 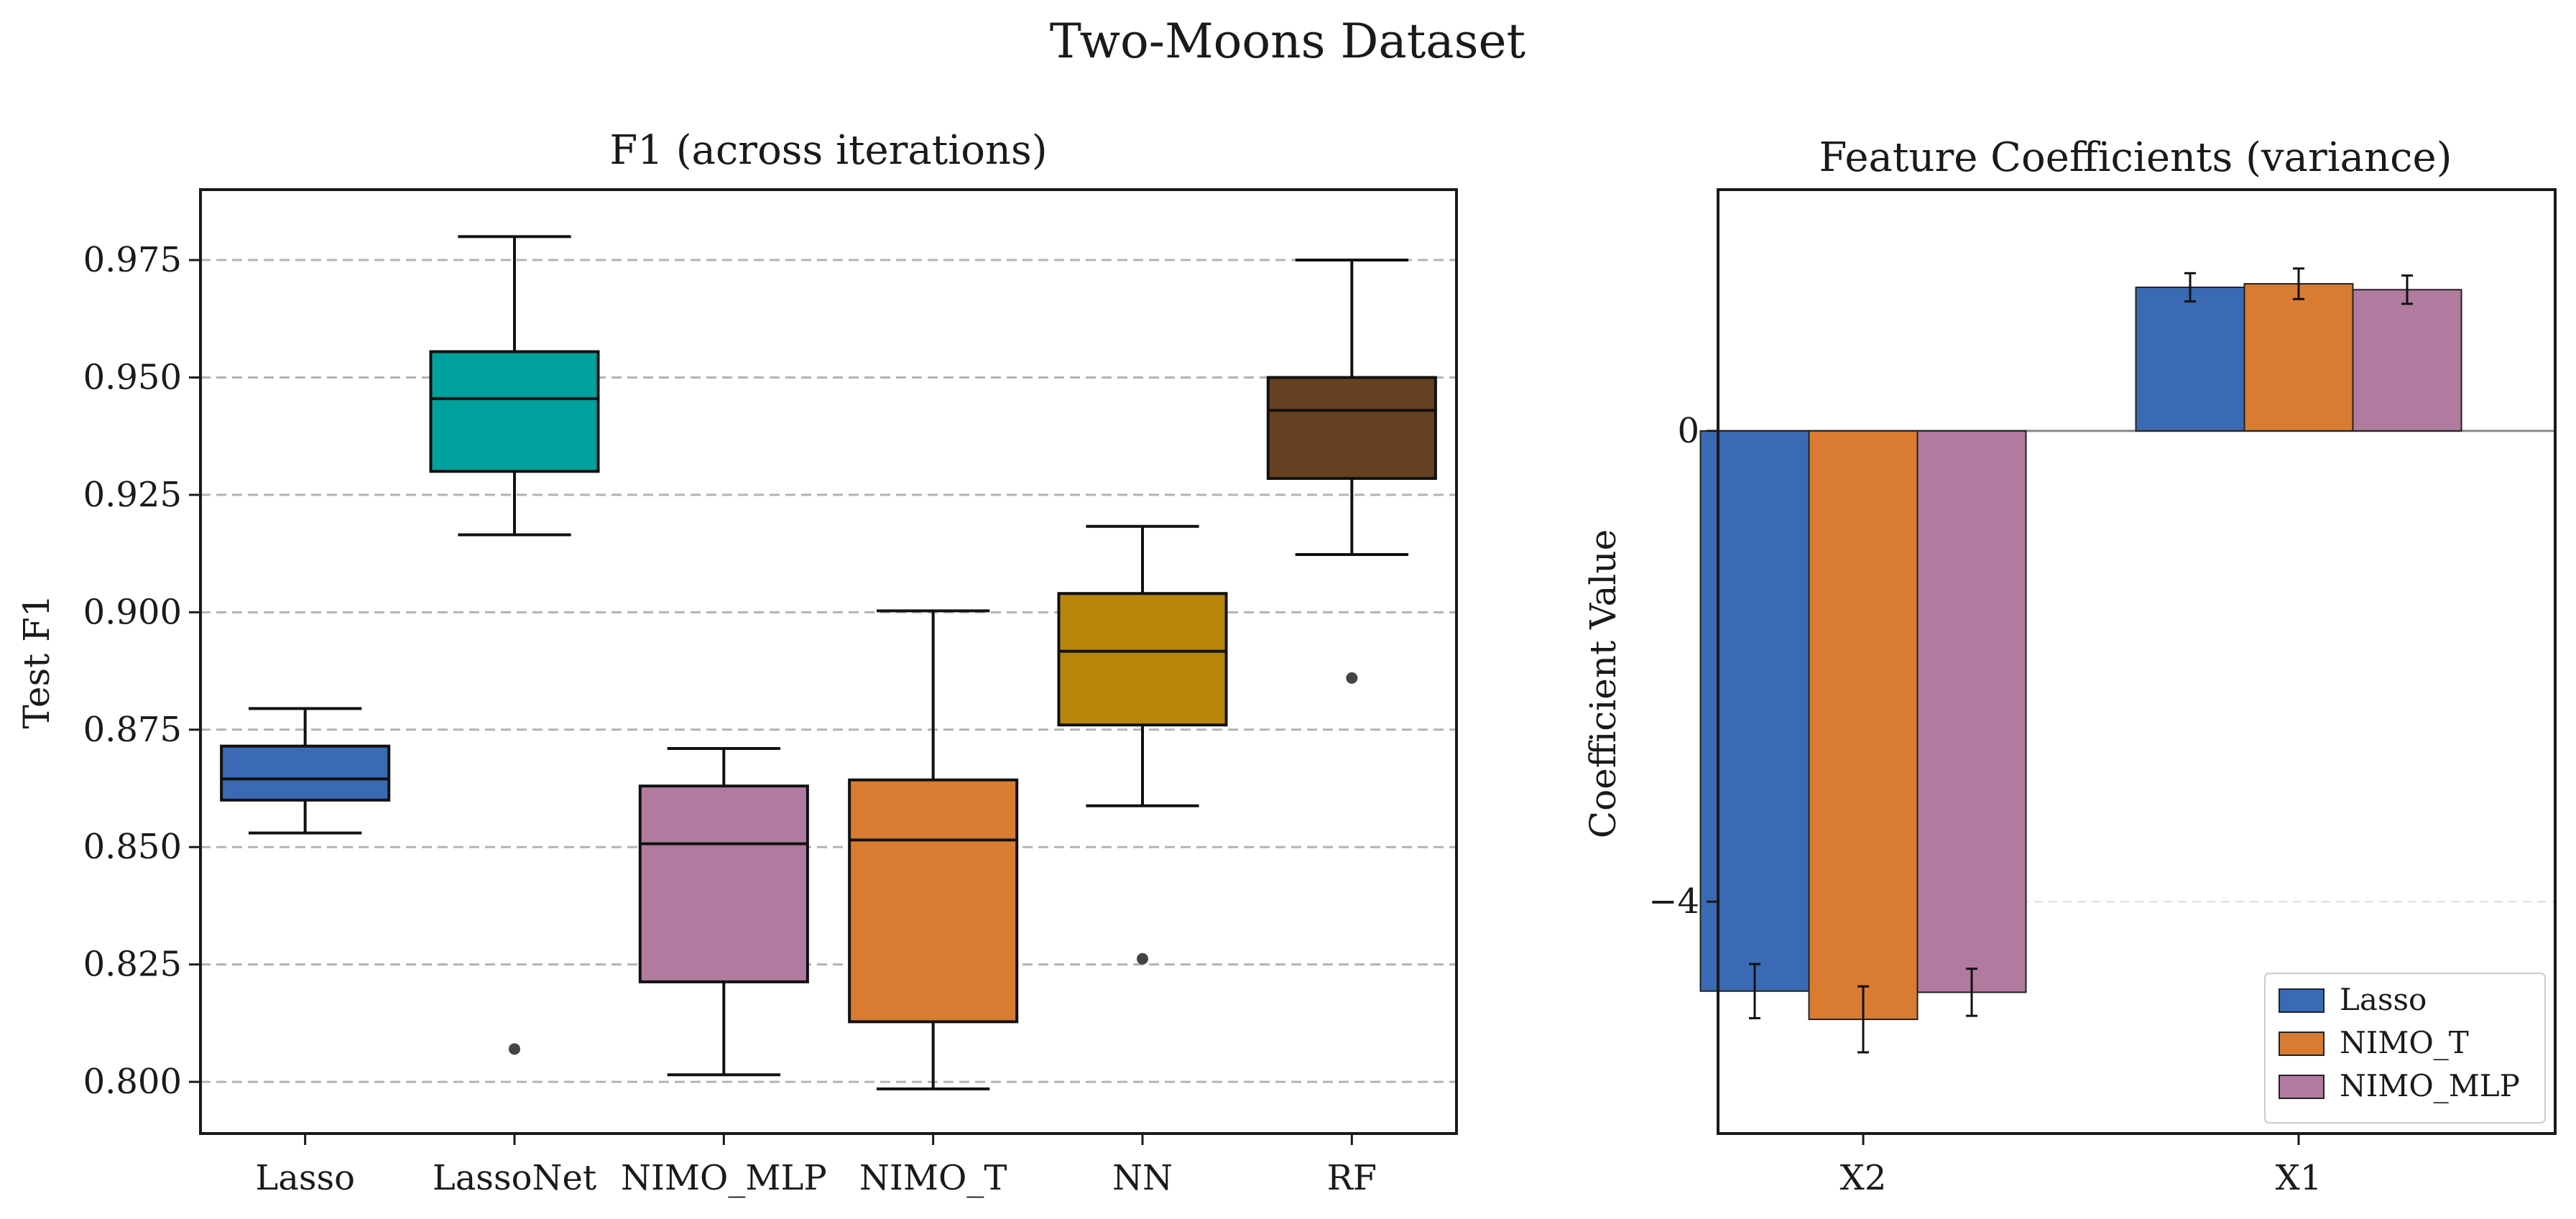 What do you see at coordinates (2081, 1166) in the screenshot?
I see `bar-x-axis: X2 X1` at bounding box center [2081, 1166].